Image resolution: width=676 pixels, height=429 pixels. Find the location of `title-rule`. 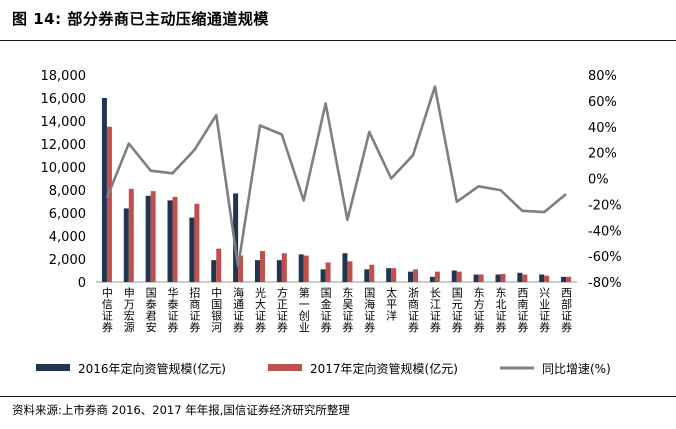

title-rule is located at coordinates (338, 40).